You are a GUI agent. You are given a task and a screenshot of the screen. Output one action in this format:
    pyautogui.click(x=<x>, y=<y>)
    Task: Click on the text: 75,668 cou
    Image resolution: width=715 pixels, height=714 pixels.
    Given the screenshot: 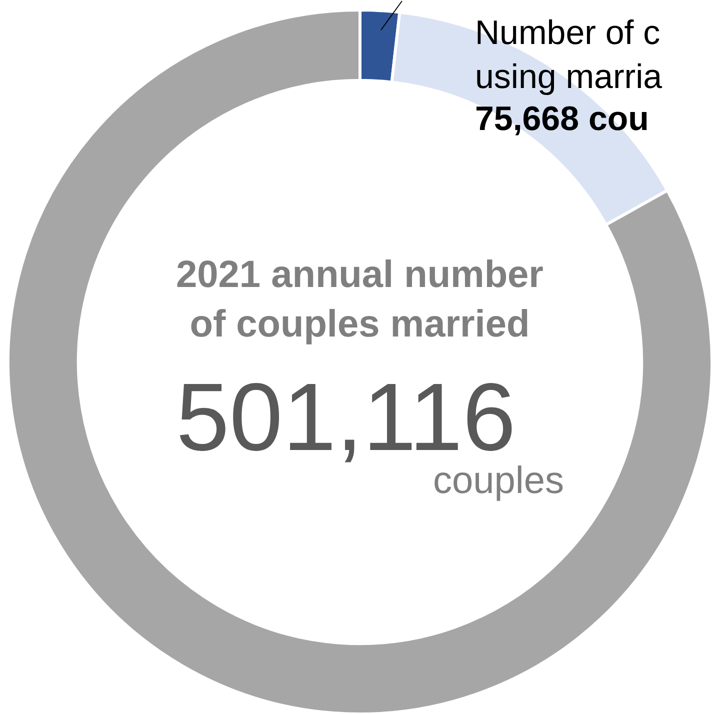 What is the action you would take?
    pyautogui.click(x=562, y=119)
    